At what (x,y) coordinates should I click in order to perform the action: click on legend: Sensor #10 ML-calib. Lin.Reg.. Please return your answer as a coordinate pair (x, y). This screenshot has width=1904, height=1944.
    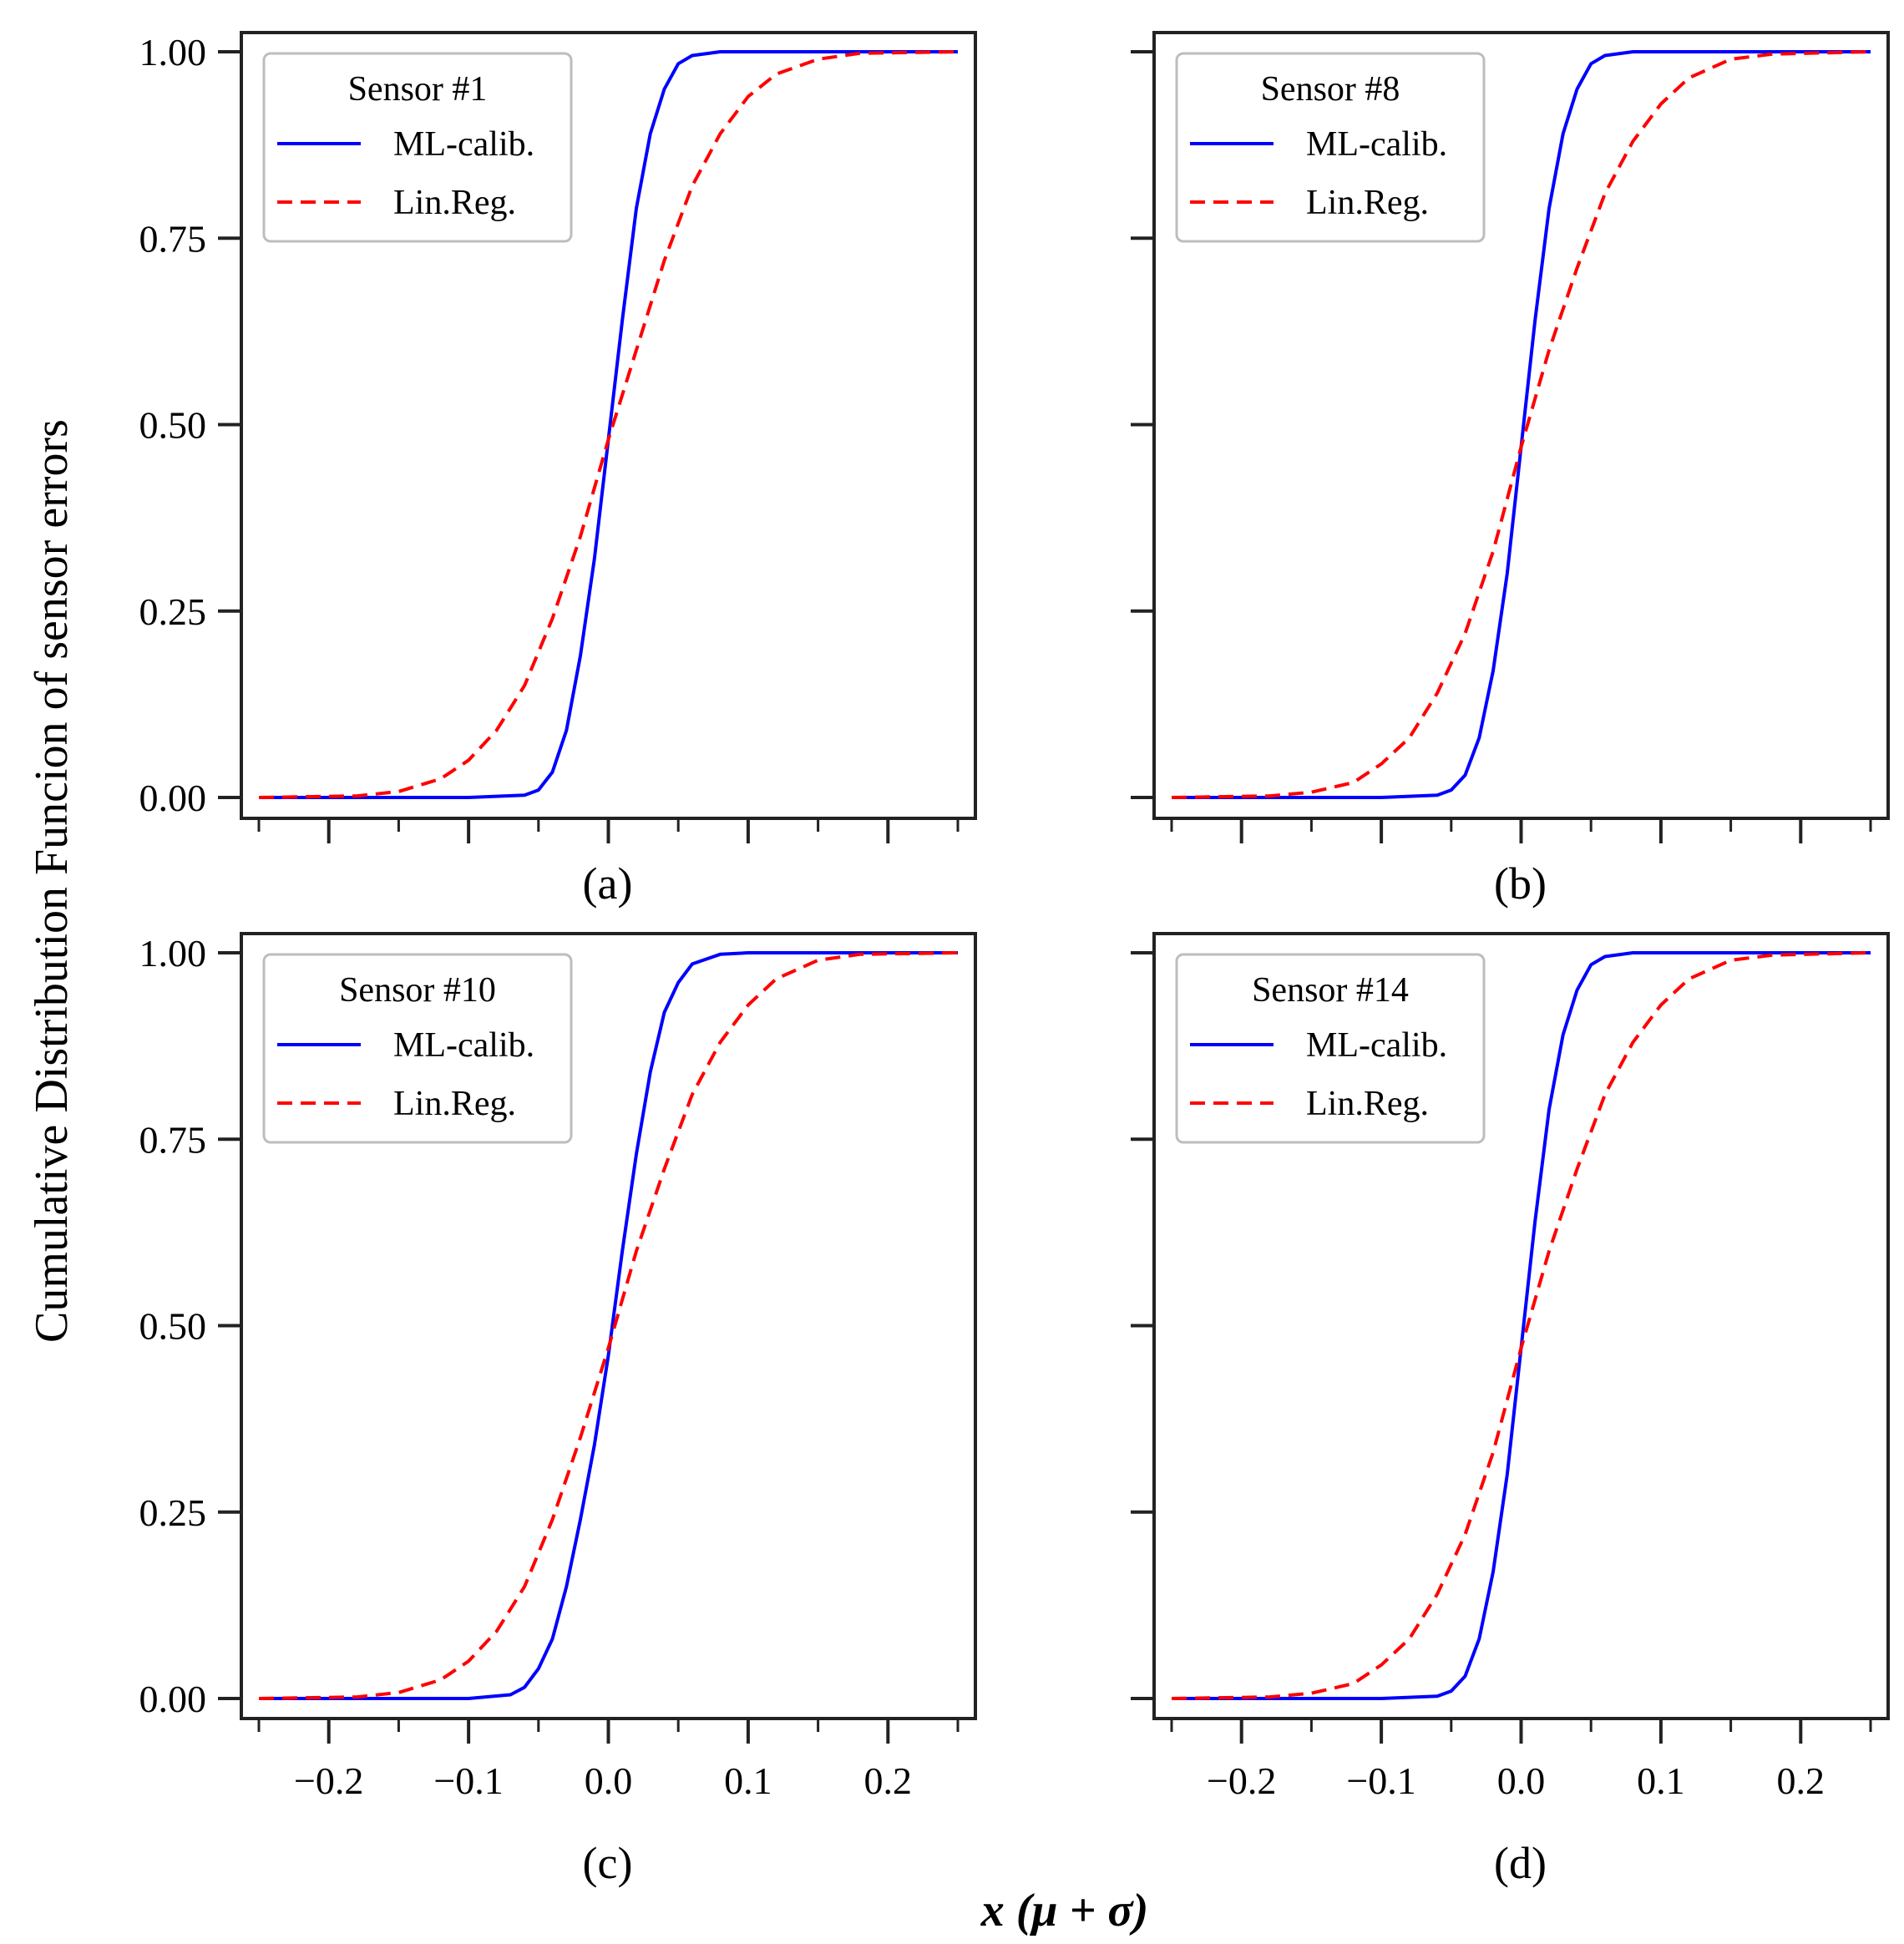
    Looking at the image, I should click on (417, 1048).